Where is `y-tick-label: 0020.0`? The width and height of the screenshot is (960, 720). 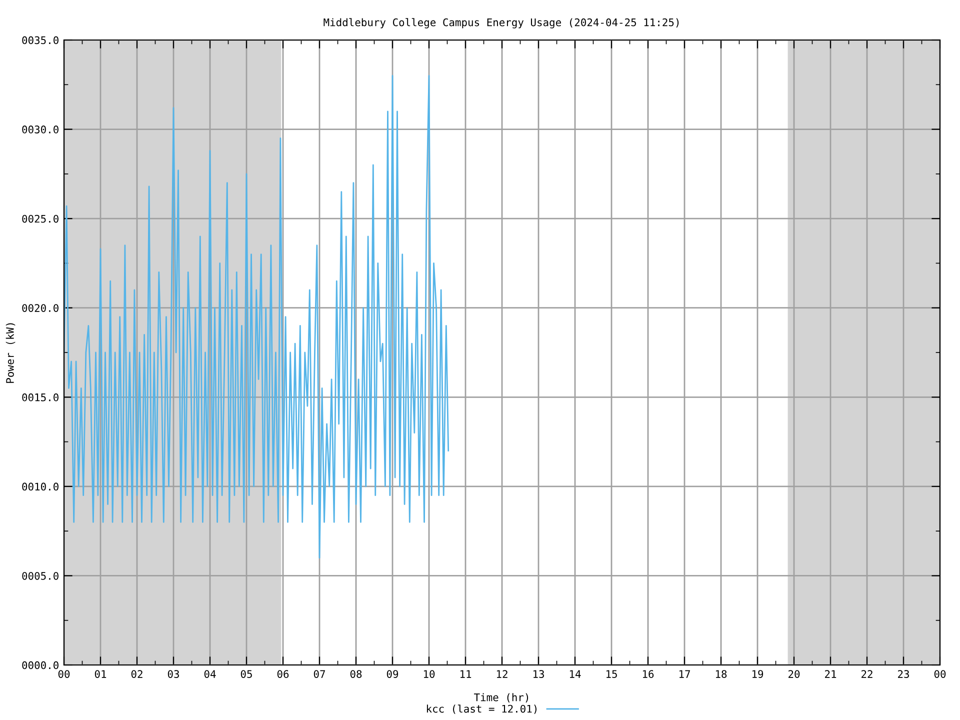 y-tick-label: 0020.0 is located at coordinates (40, 308).